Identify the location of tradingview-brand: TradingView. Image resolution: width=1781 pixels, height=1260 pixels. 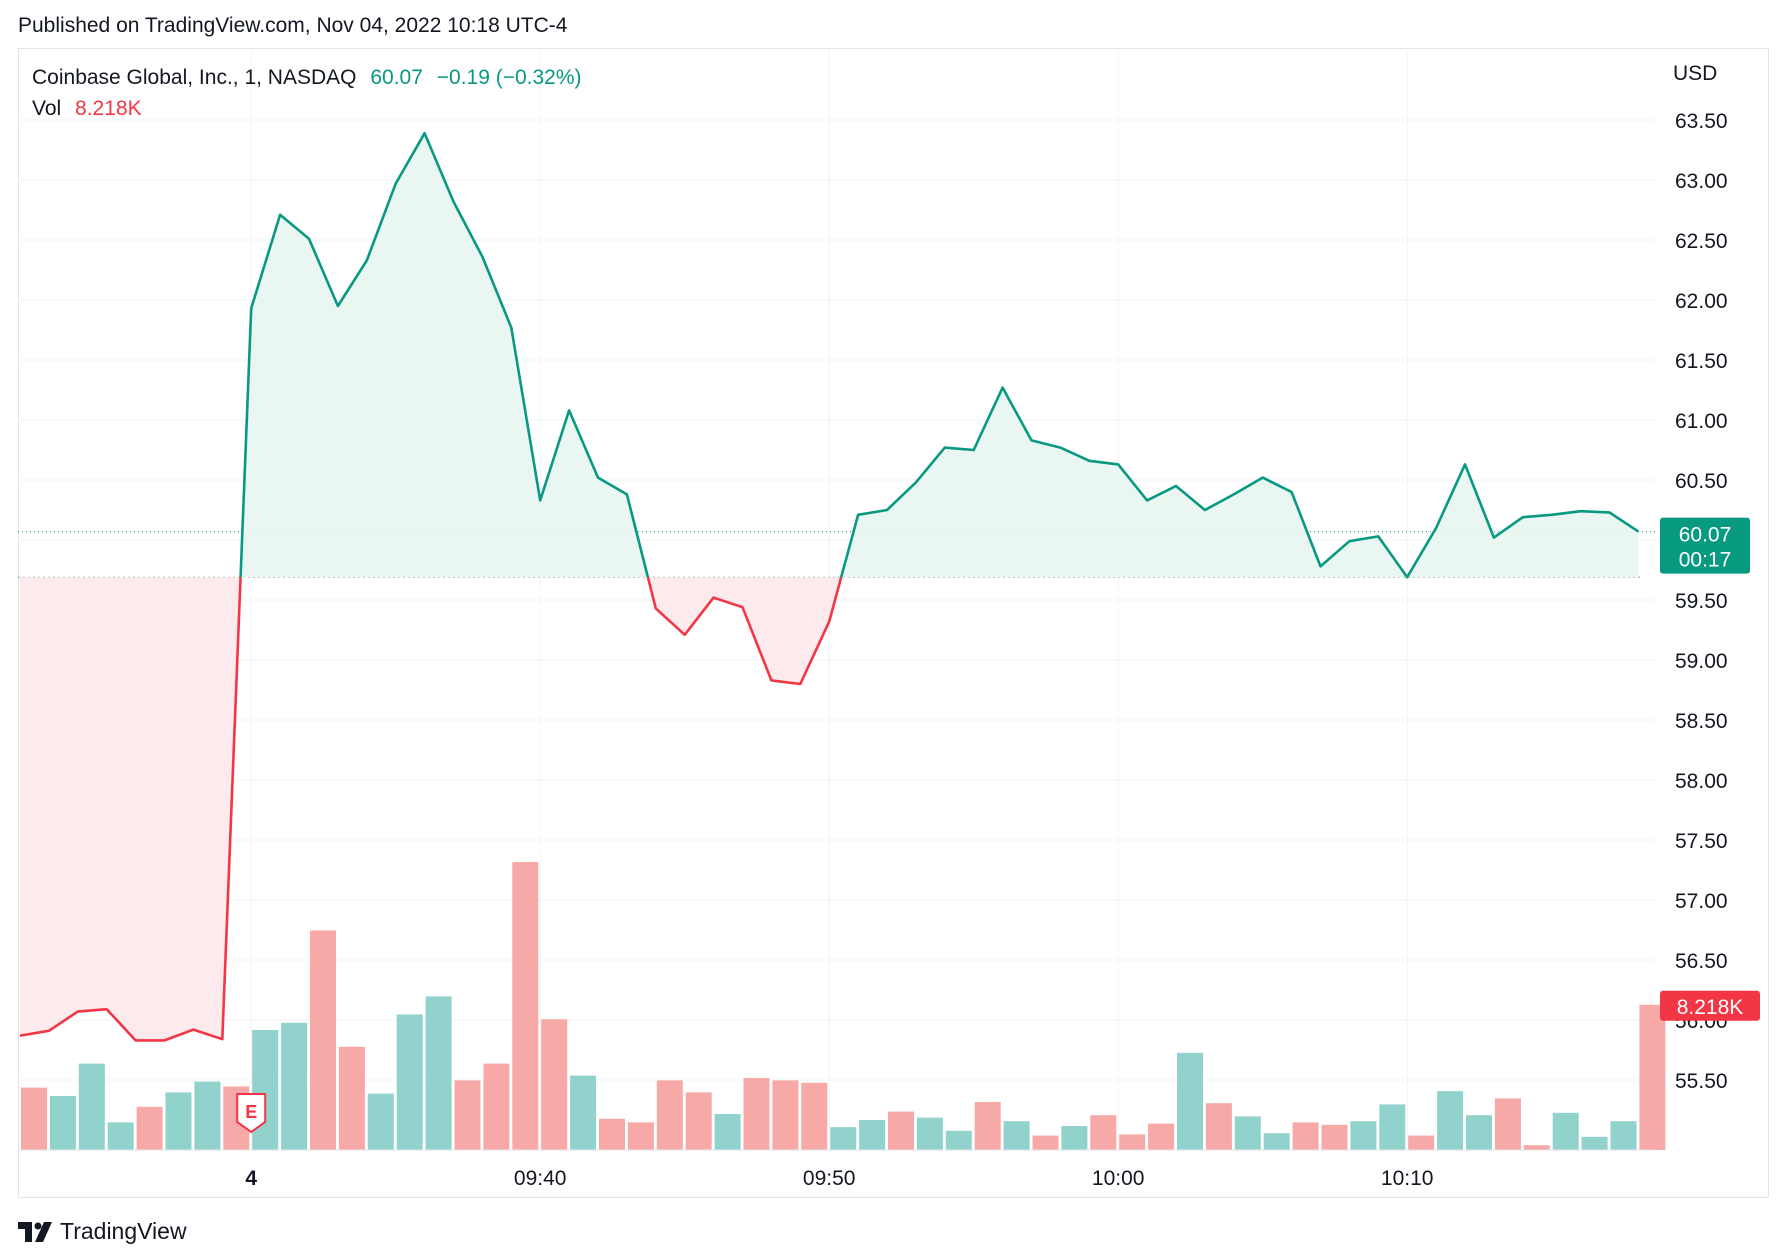
(102, 1231).